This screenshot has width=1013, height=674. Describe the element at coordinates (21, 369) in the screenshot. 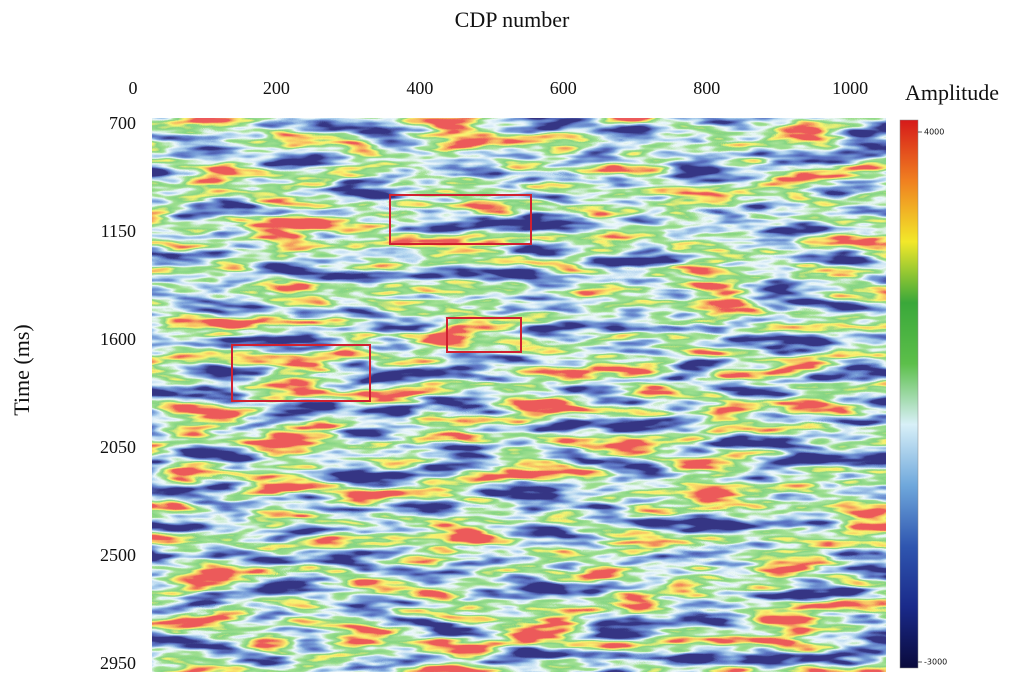

I see `y-axis-title: Time (ms)` at that location.